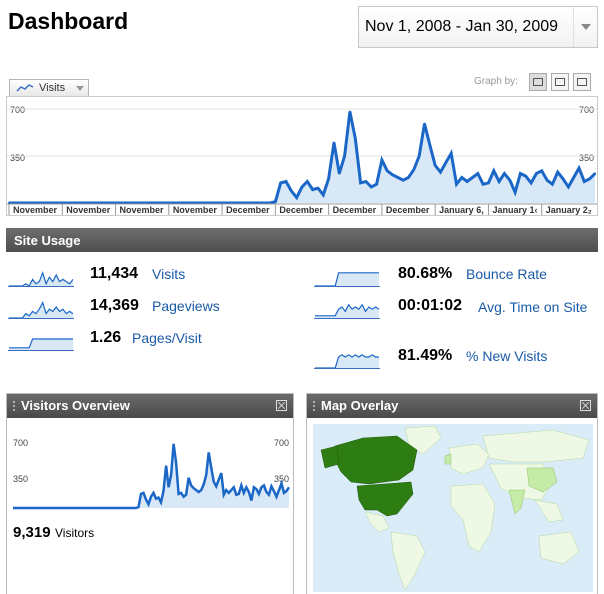  What do you see at coordinates (32, 532) in the screenshot?
I see `visitors-count-value: 9,319` at bounding box center [32, 532].